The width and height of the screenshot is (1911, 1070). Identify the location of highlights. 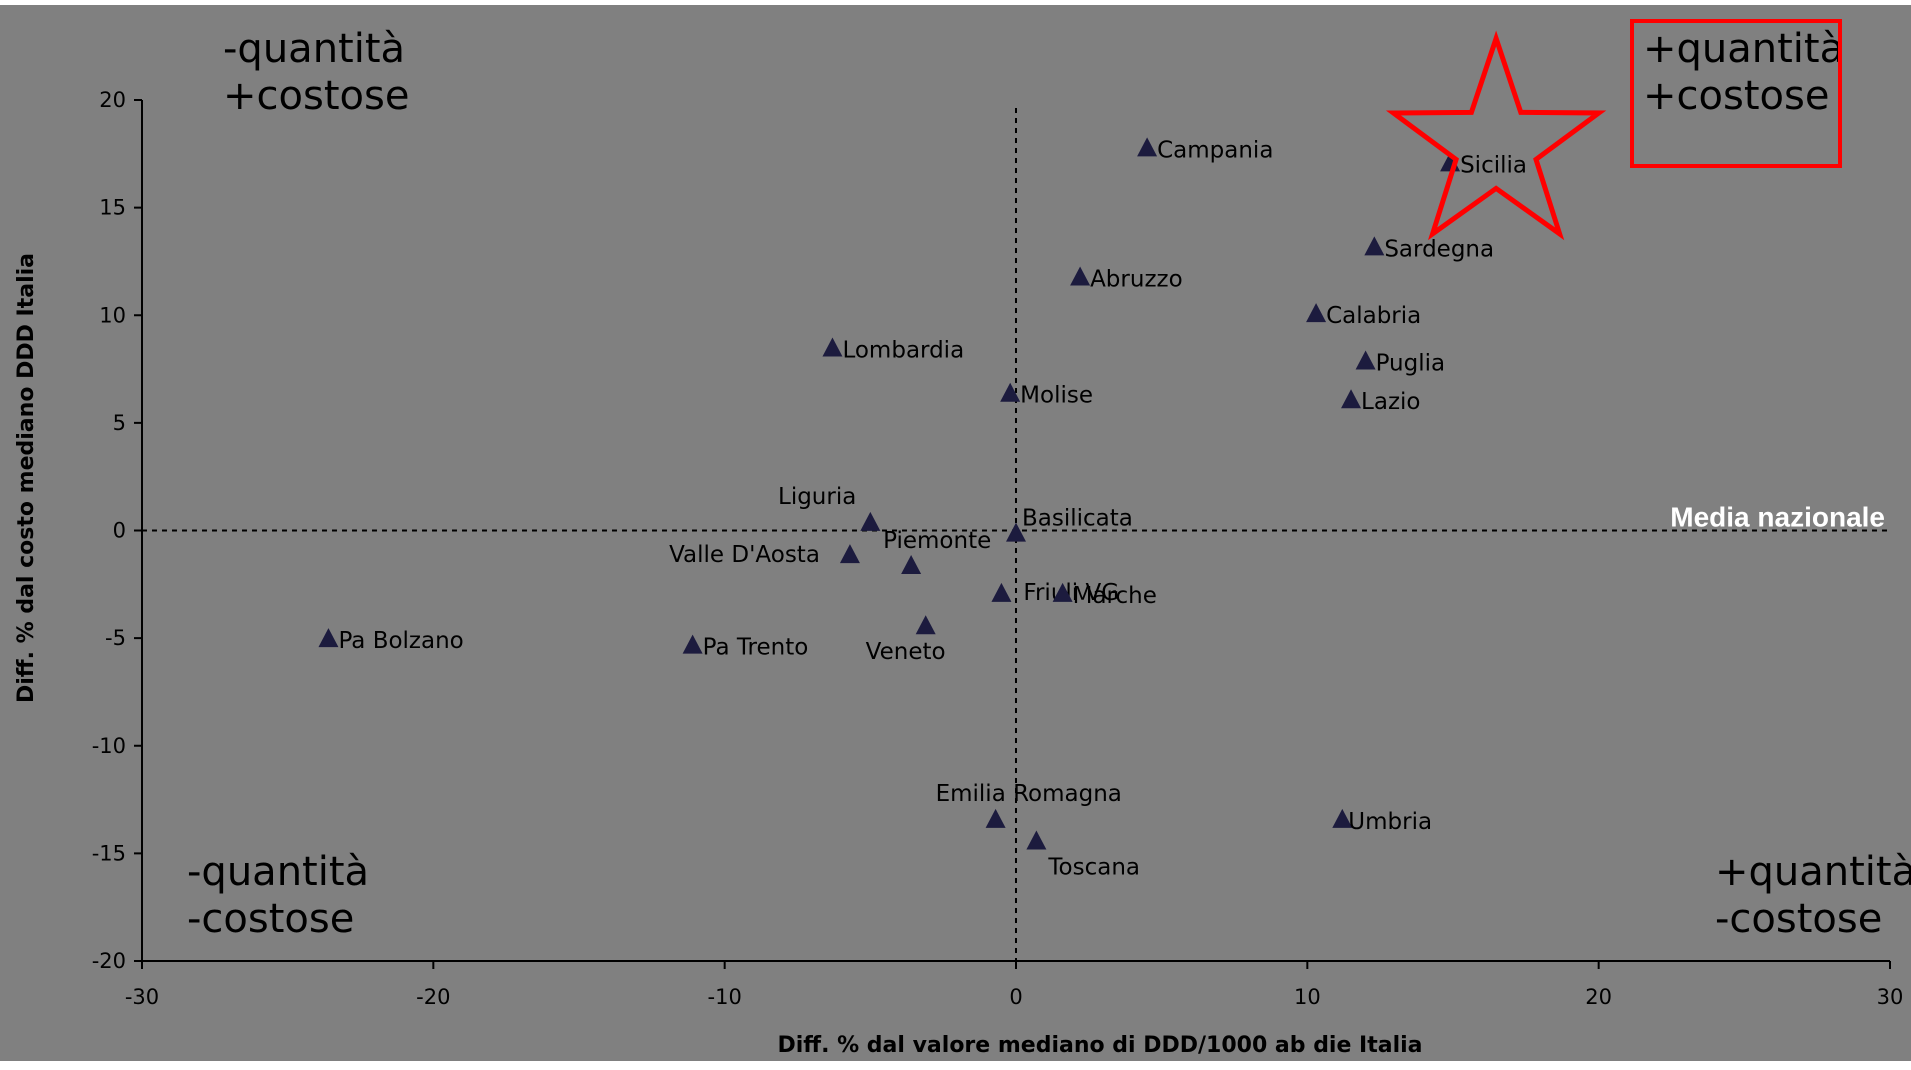
(1496, 135).